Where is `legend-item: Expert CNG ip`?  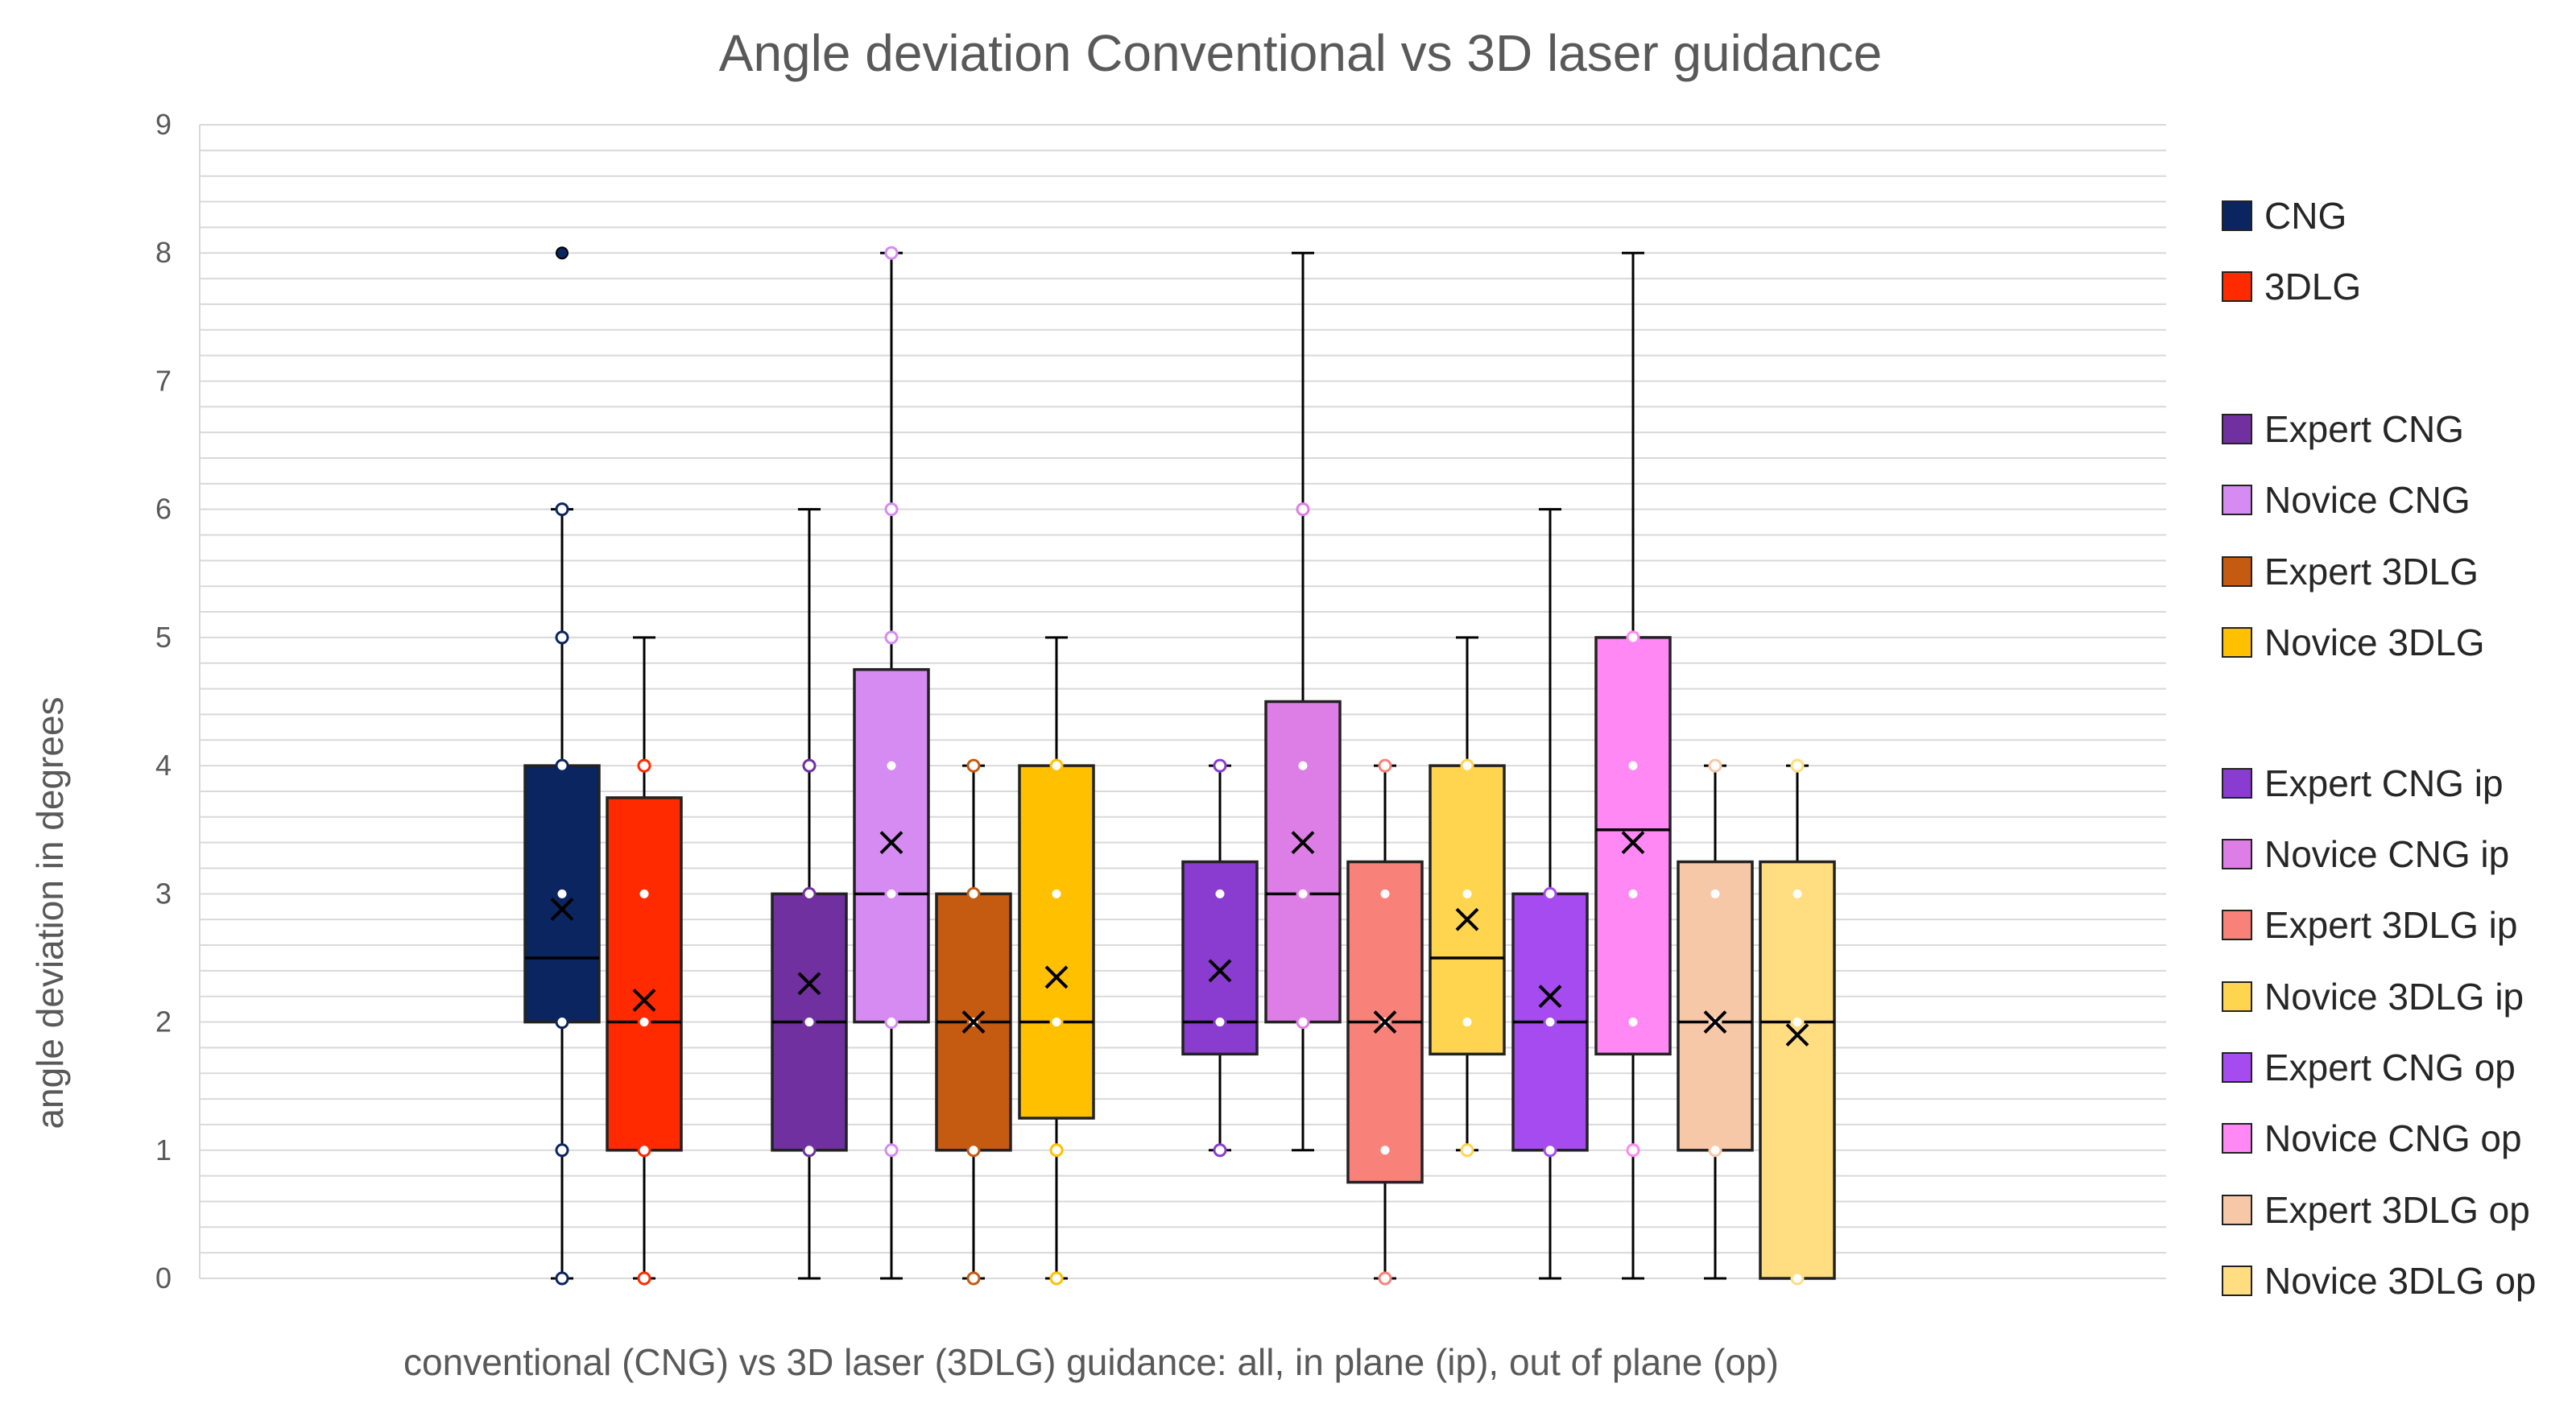
legend-item: Expert CNG ip is located at coordinates (2363, 783).